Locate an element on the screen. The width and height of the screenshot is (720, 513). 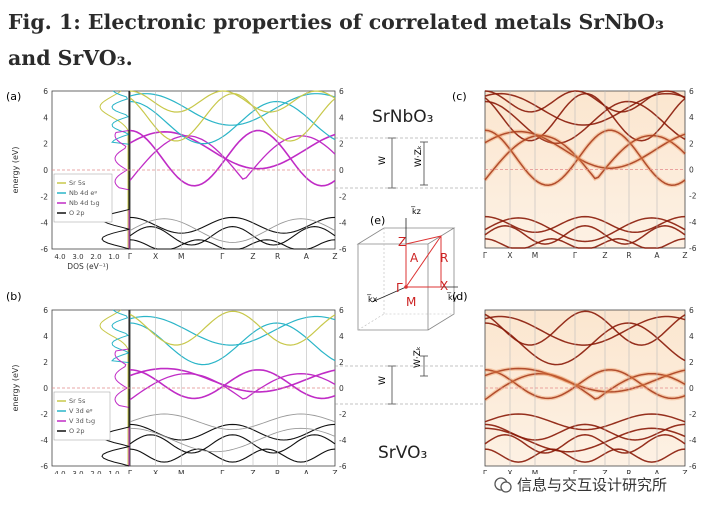
material-label-top: SrNbO₃ is located at coordinates (402, 117).